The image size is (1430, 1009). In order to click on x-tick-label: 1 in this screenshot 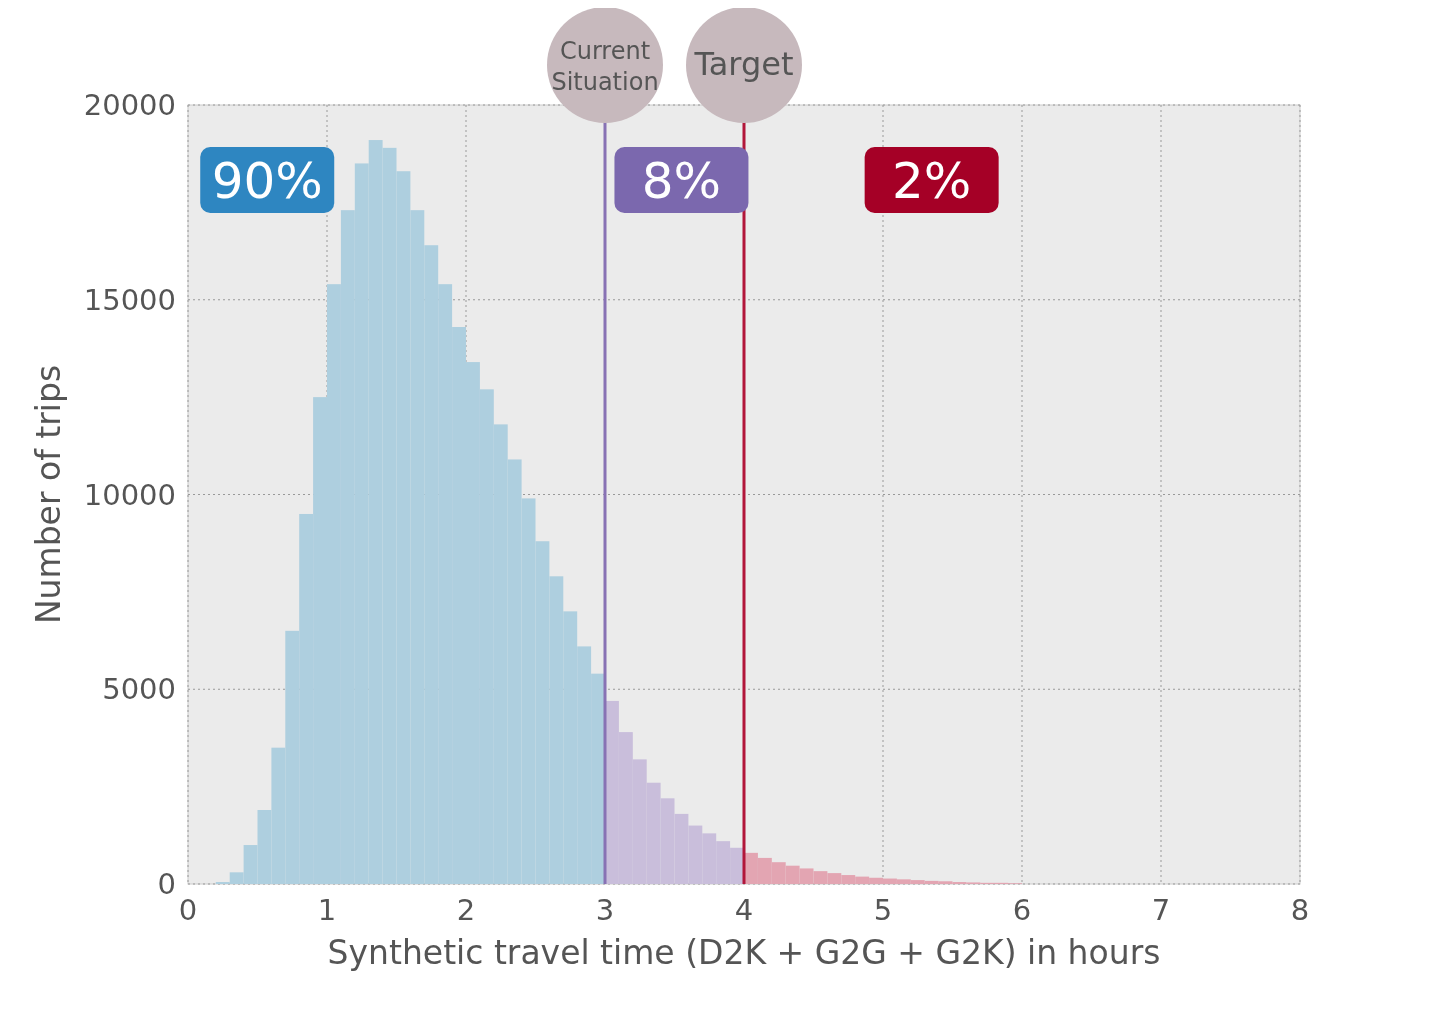, I will do `click(327, 910)`.